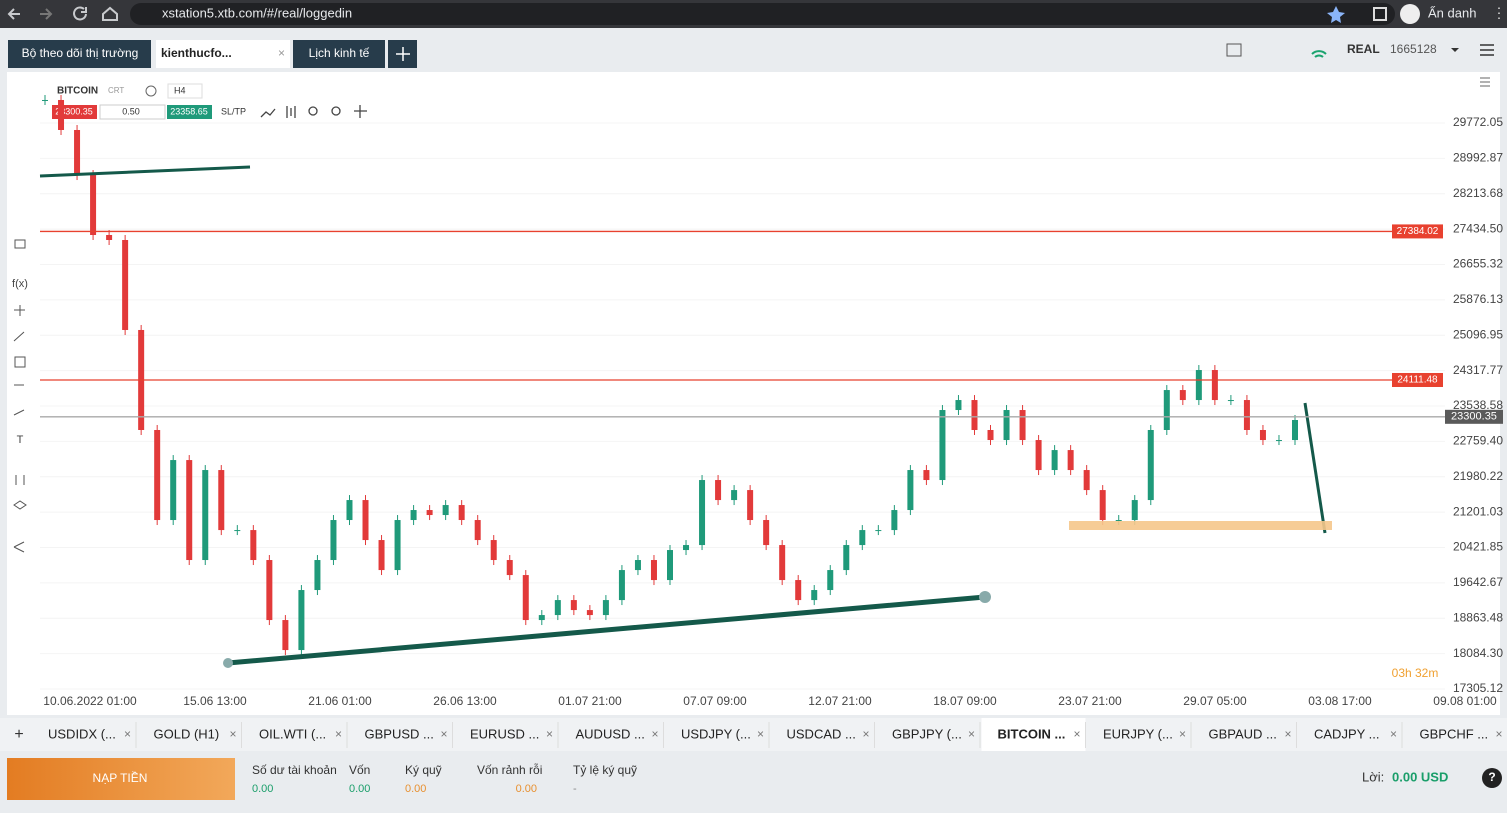  Describe the element at coordinates (1380, 14) in the screenshot. I see `sidebar-icon` at that location.